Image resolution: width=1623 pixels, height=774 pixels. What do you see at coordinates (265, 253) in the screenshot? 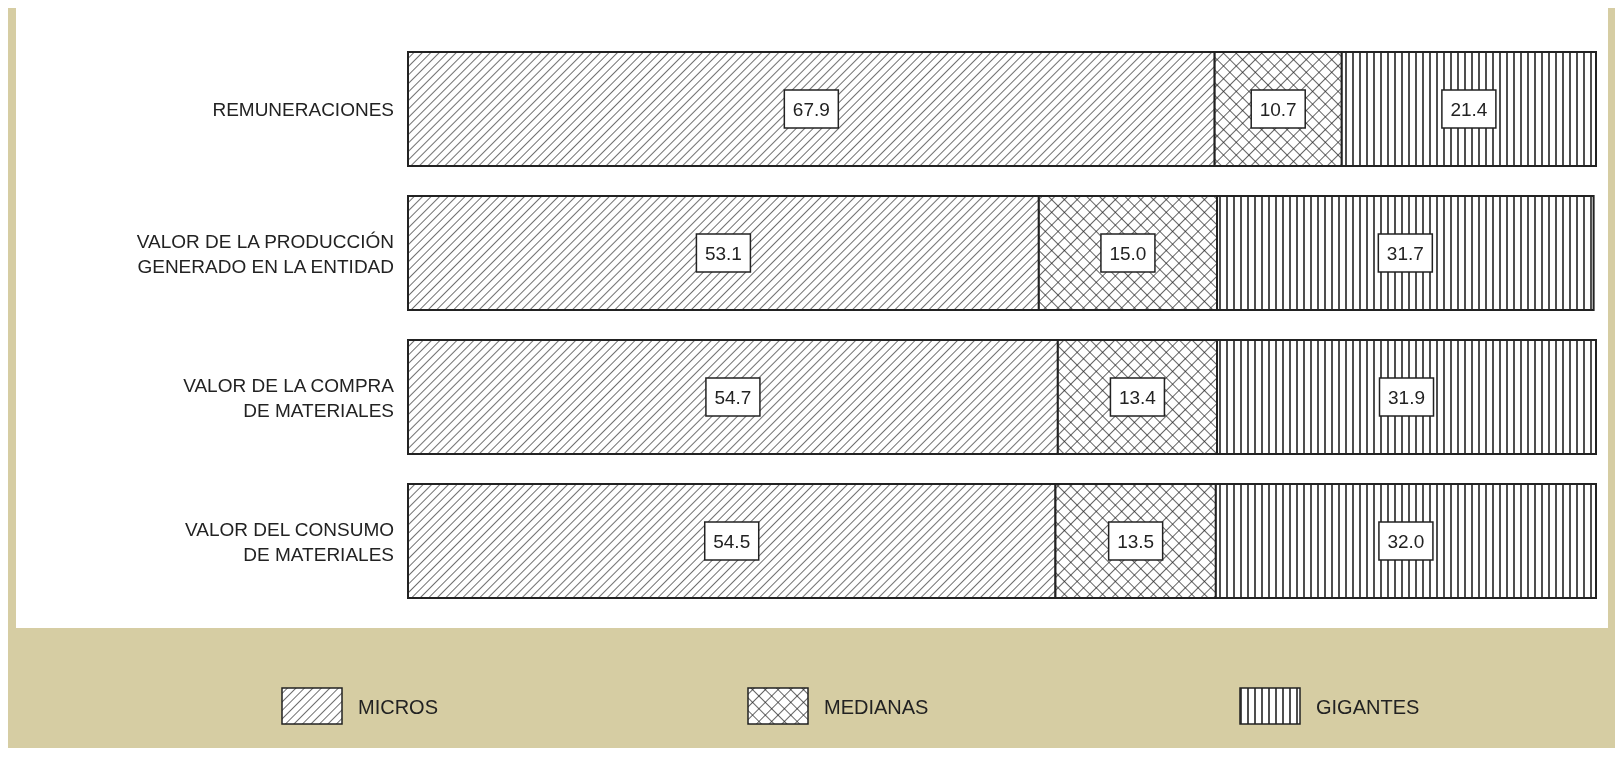
I see `y-tick-label: VALOR DE LA PRODUCCIÓN GENERADO EN LA ENTIDAD` at bounding box center [265, 253].